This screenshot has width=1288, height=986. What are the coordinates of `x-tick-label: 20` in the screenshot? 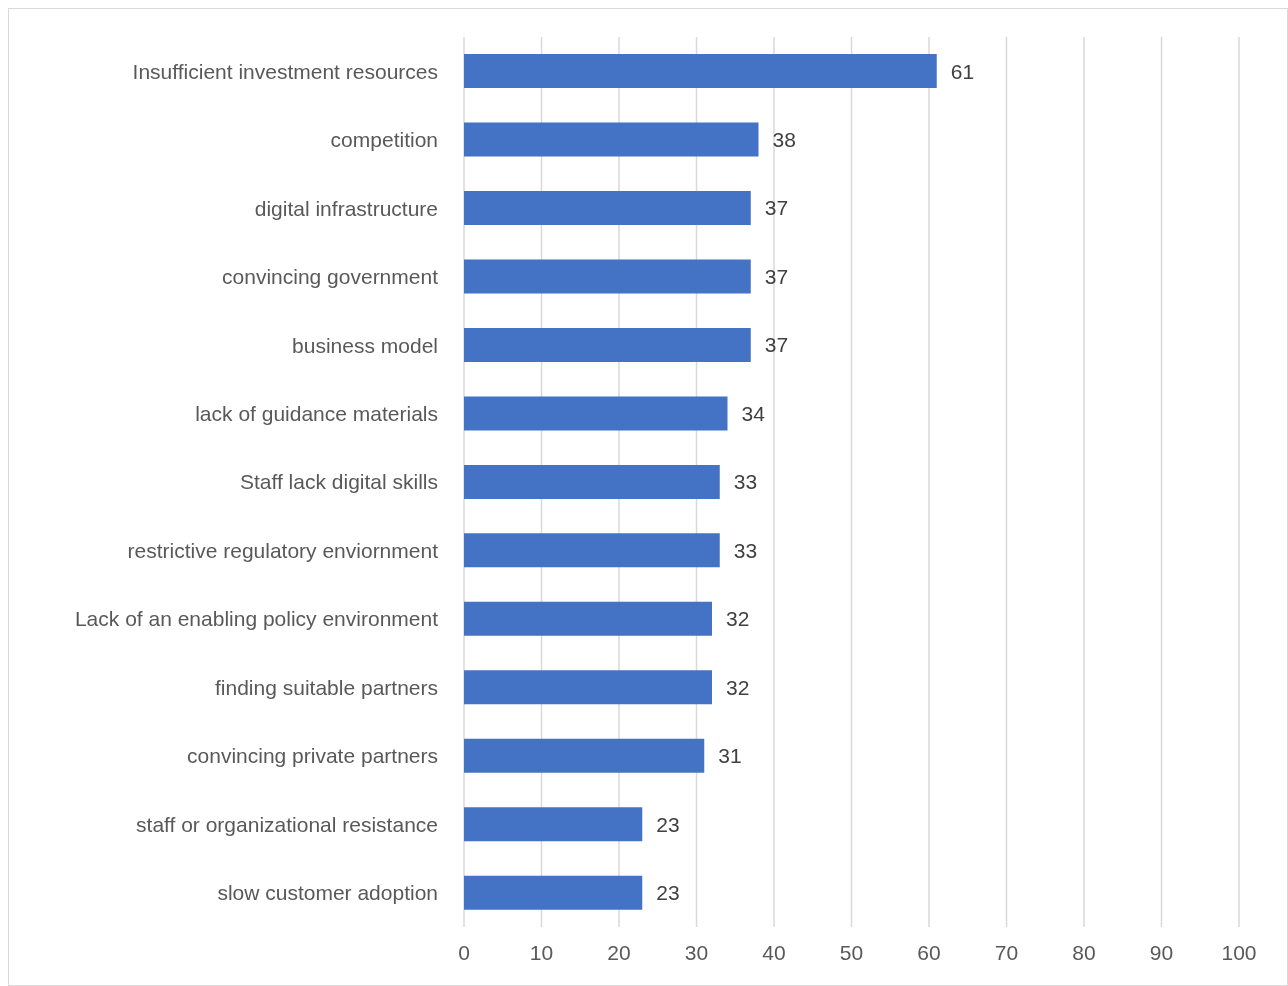 It's located at (619, 952).